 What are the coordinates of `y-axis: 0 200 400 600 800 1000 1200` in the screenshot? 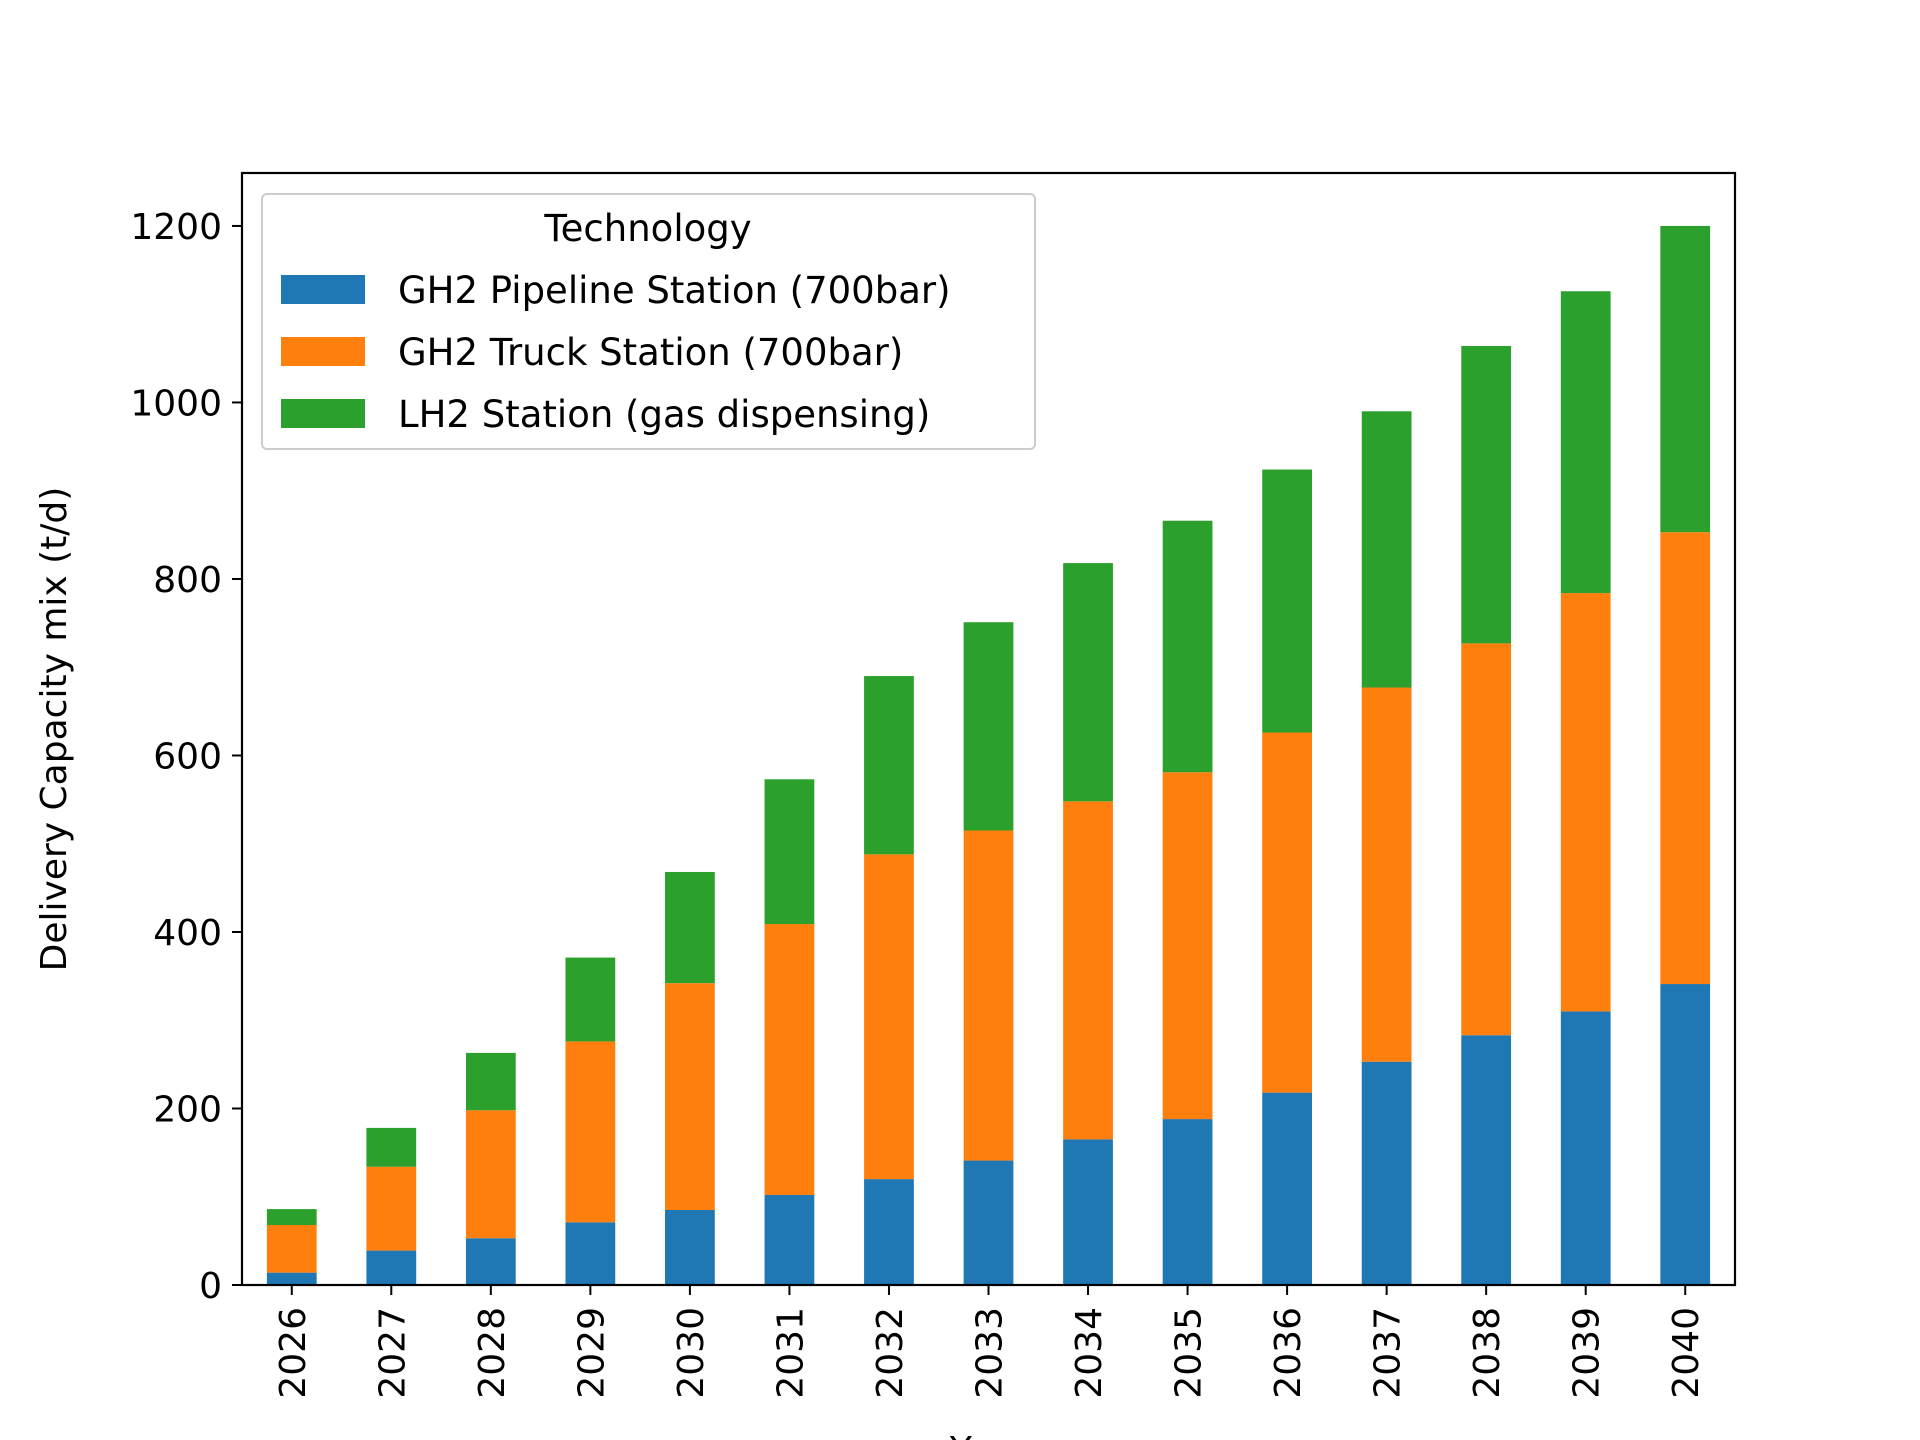 It's located at (186, 757).